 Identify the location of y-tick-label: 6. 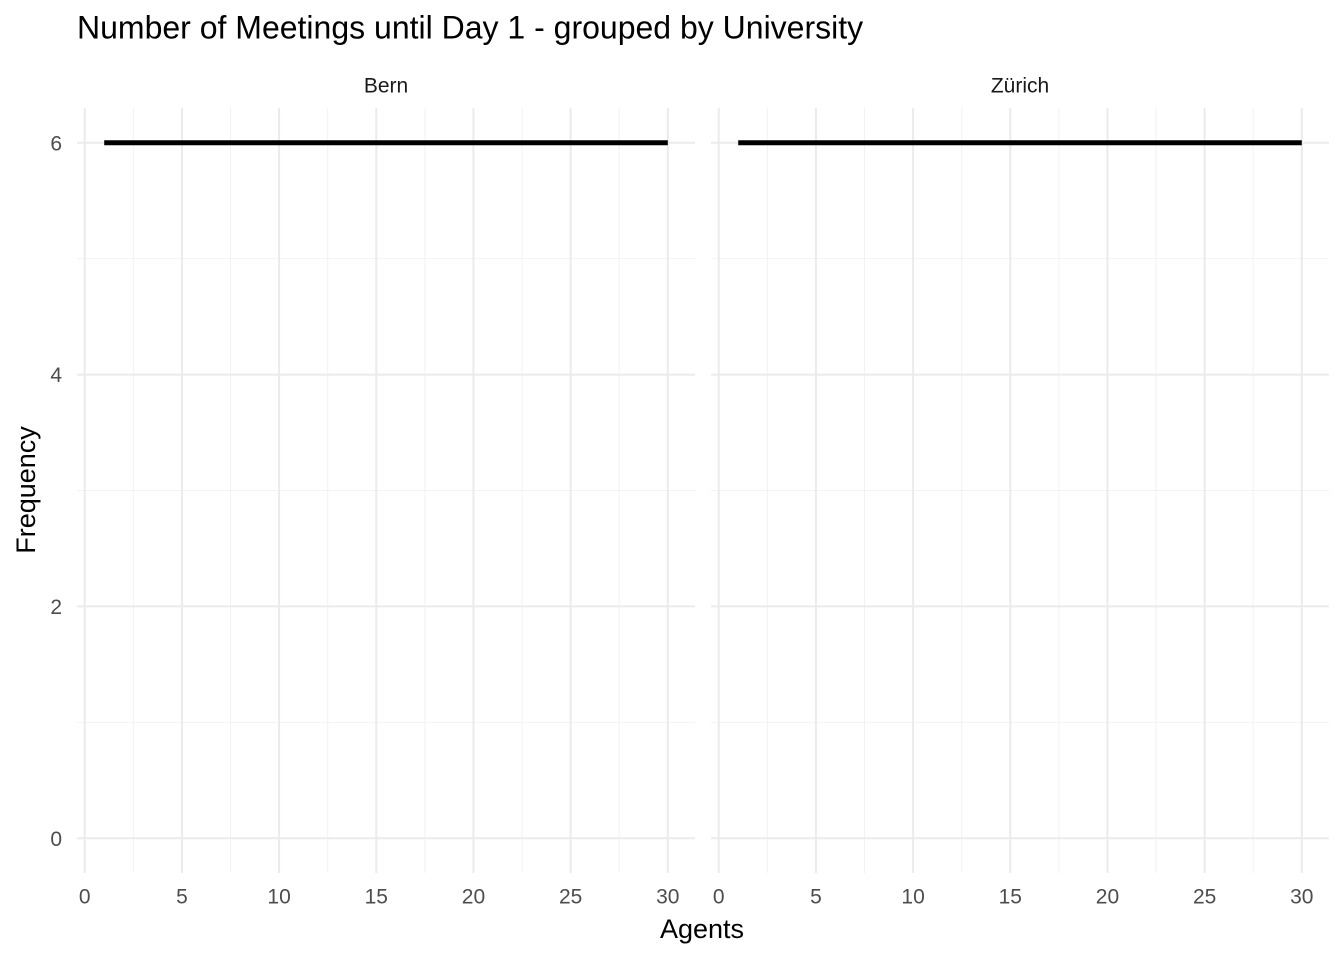
(56, 143).